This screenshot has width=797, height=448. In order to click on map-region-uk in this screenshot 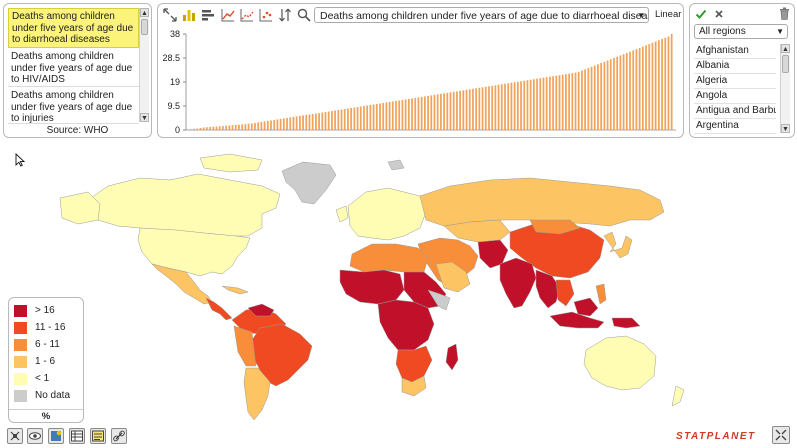, I will do `click(342, 214)`.